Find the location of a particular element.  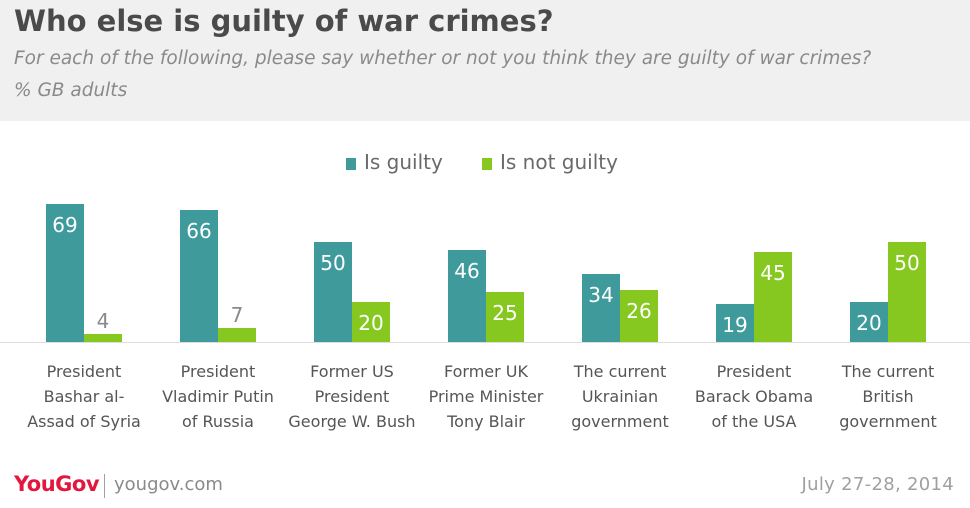

footer-site: yougov.com is located at coordinates (168, 484).